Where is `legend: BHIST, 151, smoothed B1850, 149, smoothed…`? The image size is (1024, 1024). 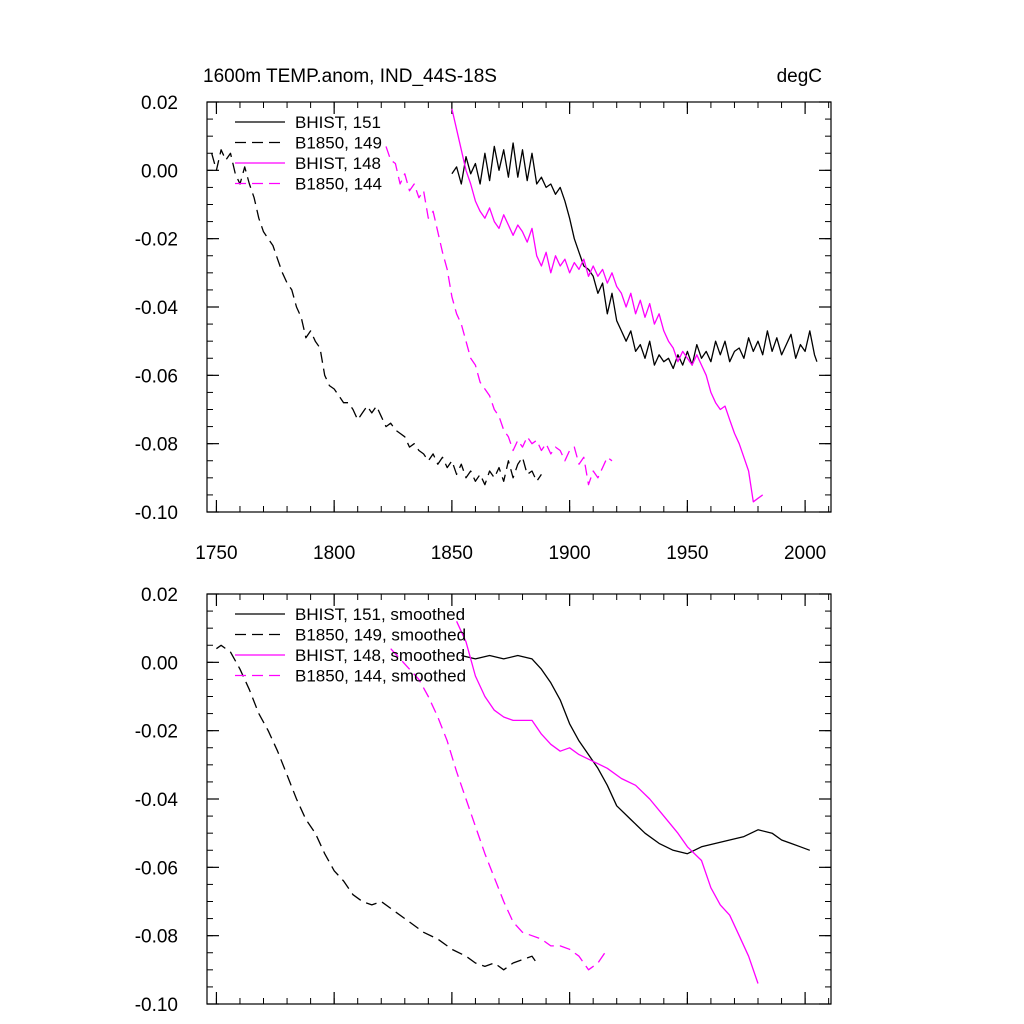 legend: BHIST, 151, smoothed B1850, 149, smoothed… is located at coordinates (350, 645).